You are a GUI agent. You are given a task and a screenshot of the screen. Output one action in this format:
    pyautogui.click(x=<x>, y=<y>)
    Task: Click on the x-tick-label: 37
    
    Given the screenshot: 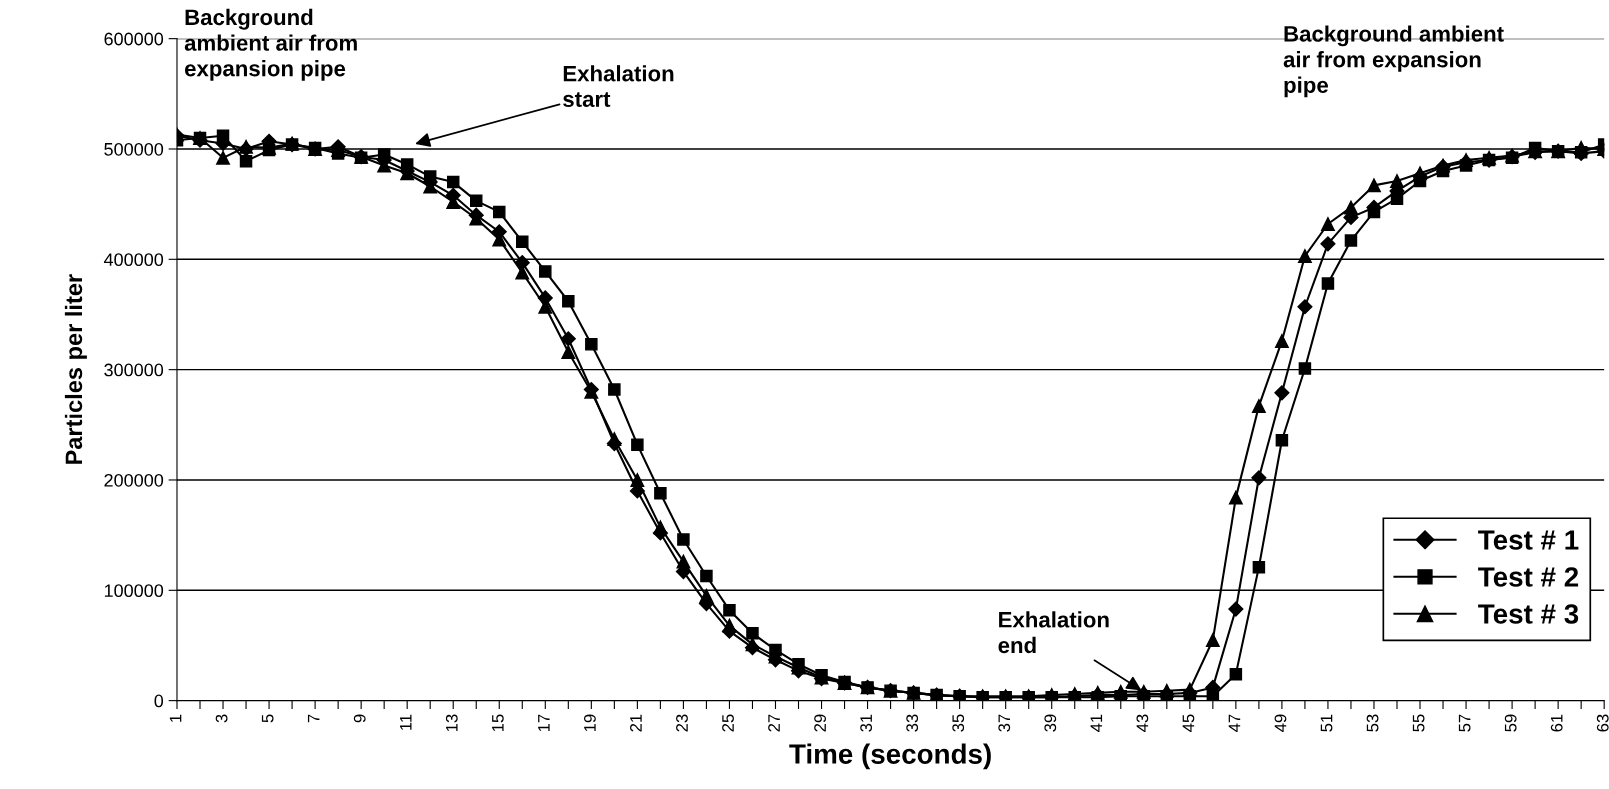 What is the action you would take?
    pyautogui.click(x=1004, y=723)
    